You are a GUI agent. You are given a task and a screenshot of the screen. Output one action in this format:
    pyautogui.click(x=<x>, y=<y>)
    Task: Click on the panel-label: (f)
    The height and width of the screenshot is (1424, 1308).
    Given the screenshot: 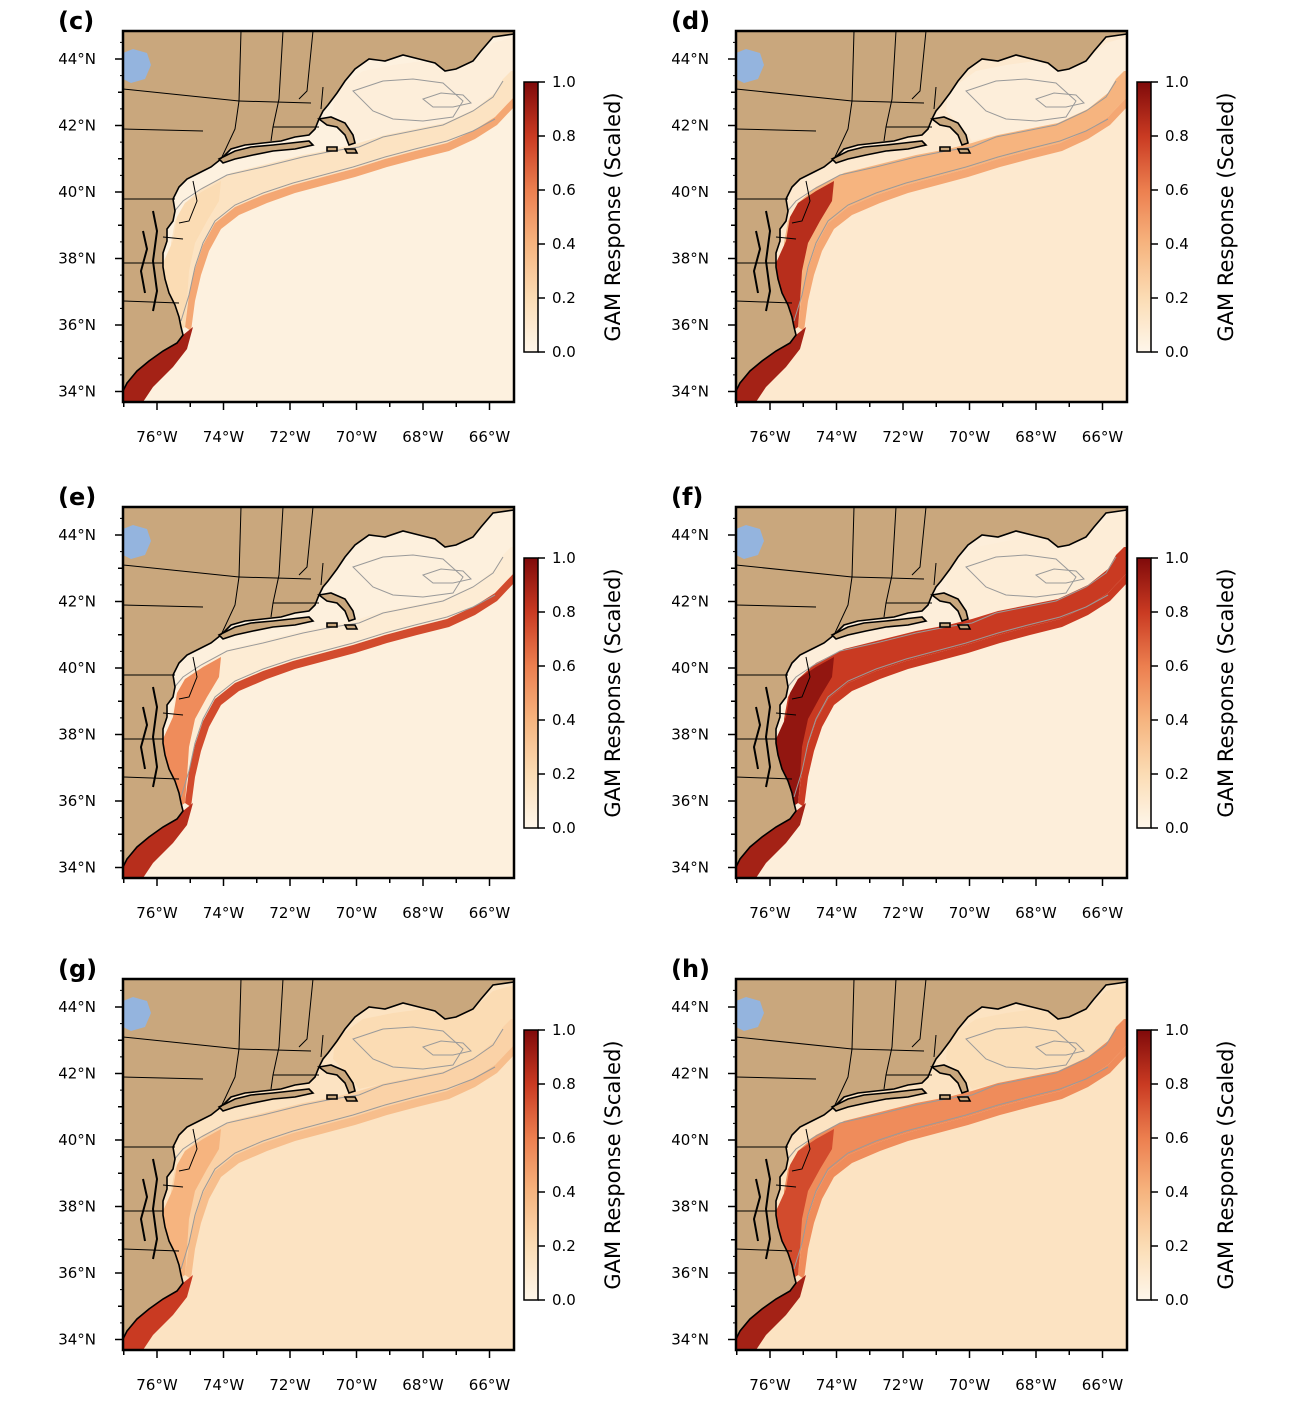 What is the action you would take?
    pyautogui.click(x=687, y=497)
    